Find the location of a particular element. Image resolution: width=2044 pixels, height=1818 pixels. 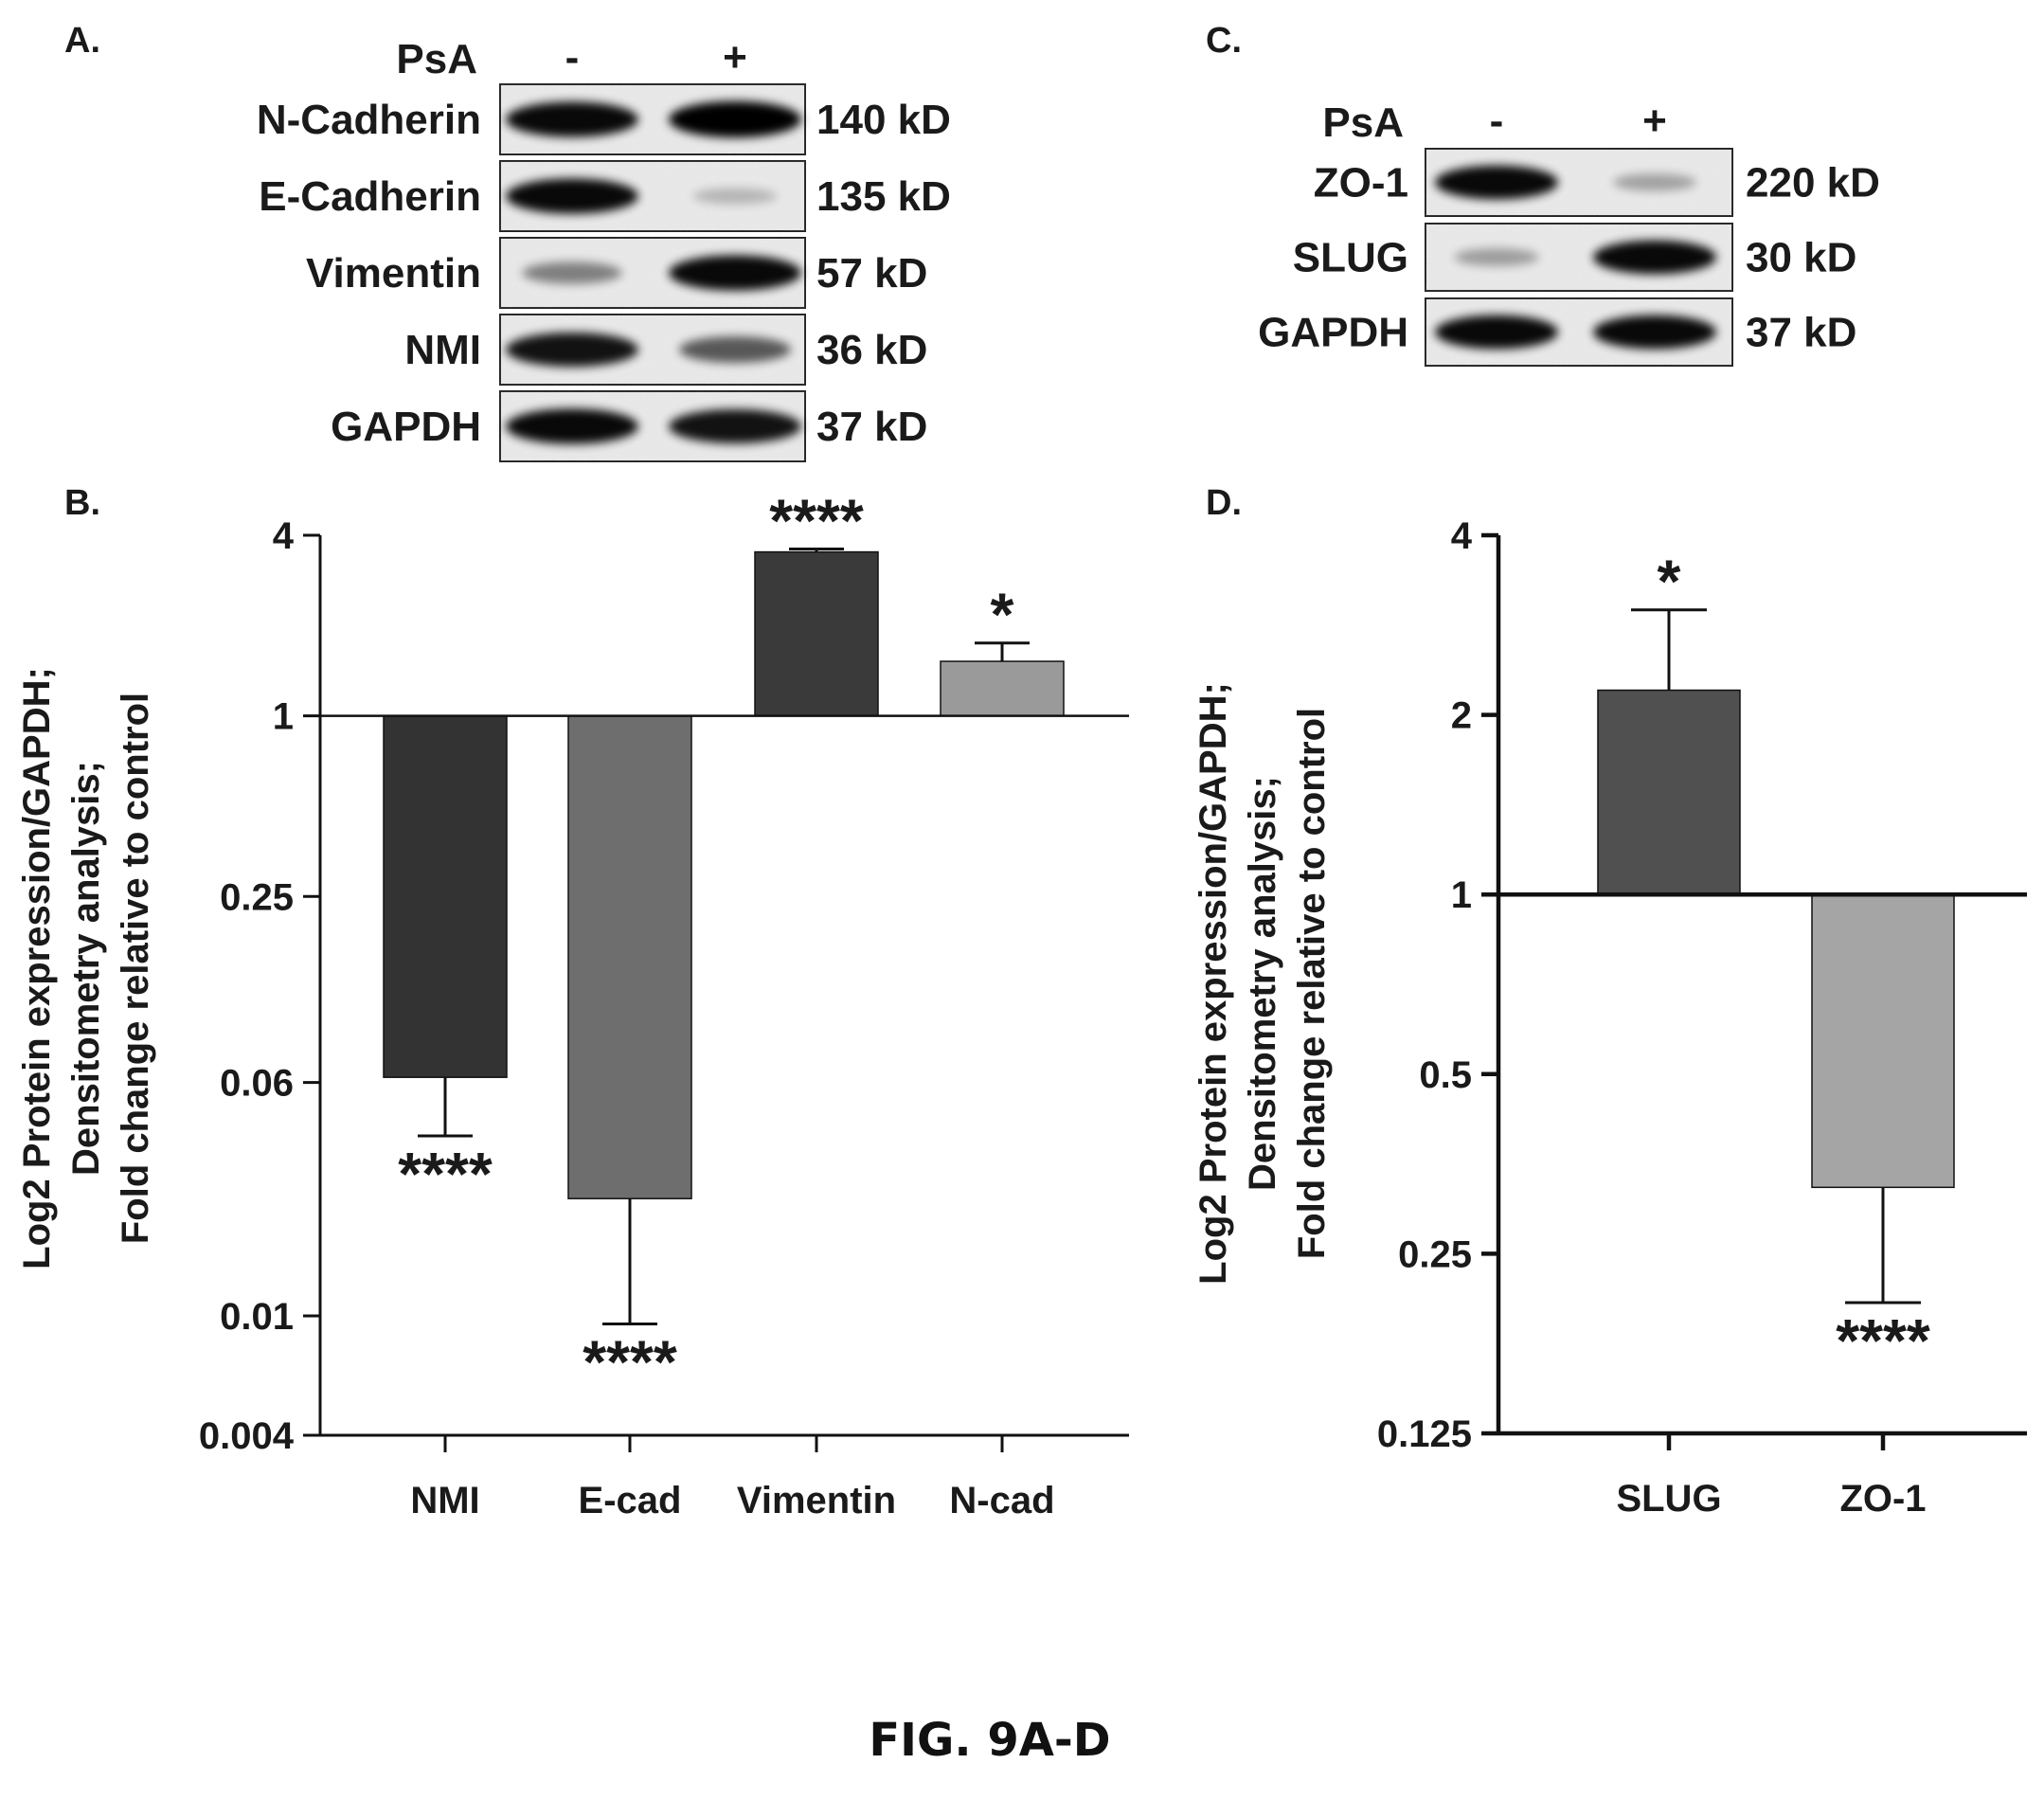

x-tick-label: ZO-1 is located at coordinates (1882, 1499).